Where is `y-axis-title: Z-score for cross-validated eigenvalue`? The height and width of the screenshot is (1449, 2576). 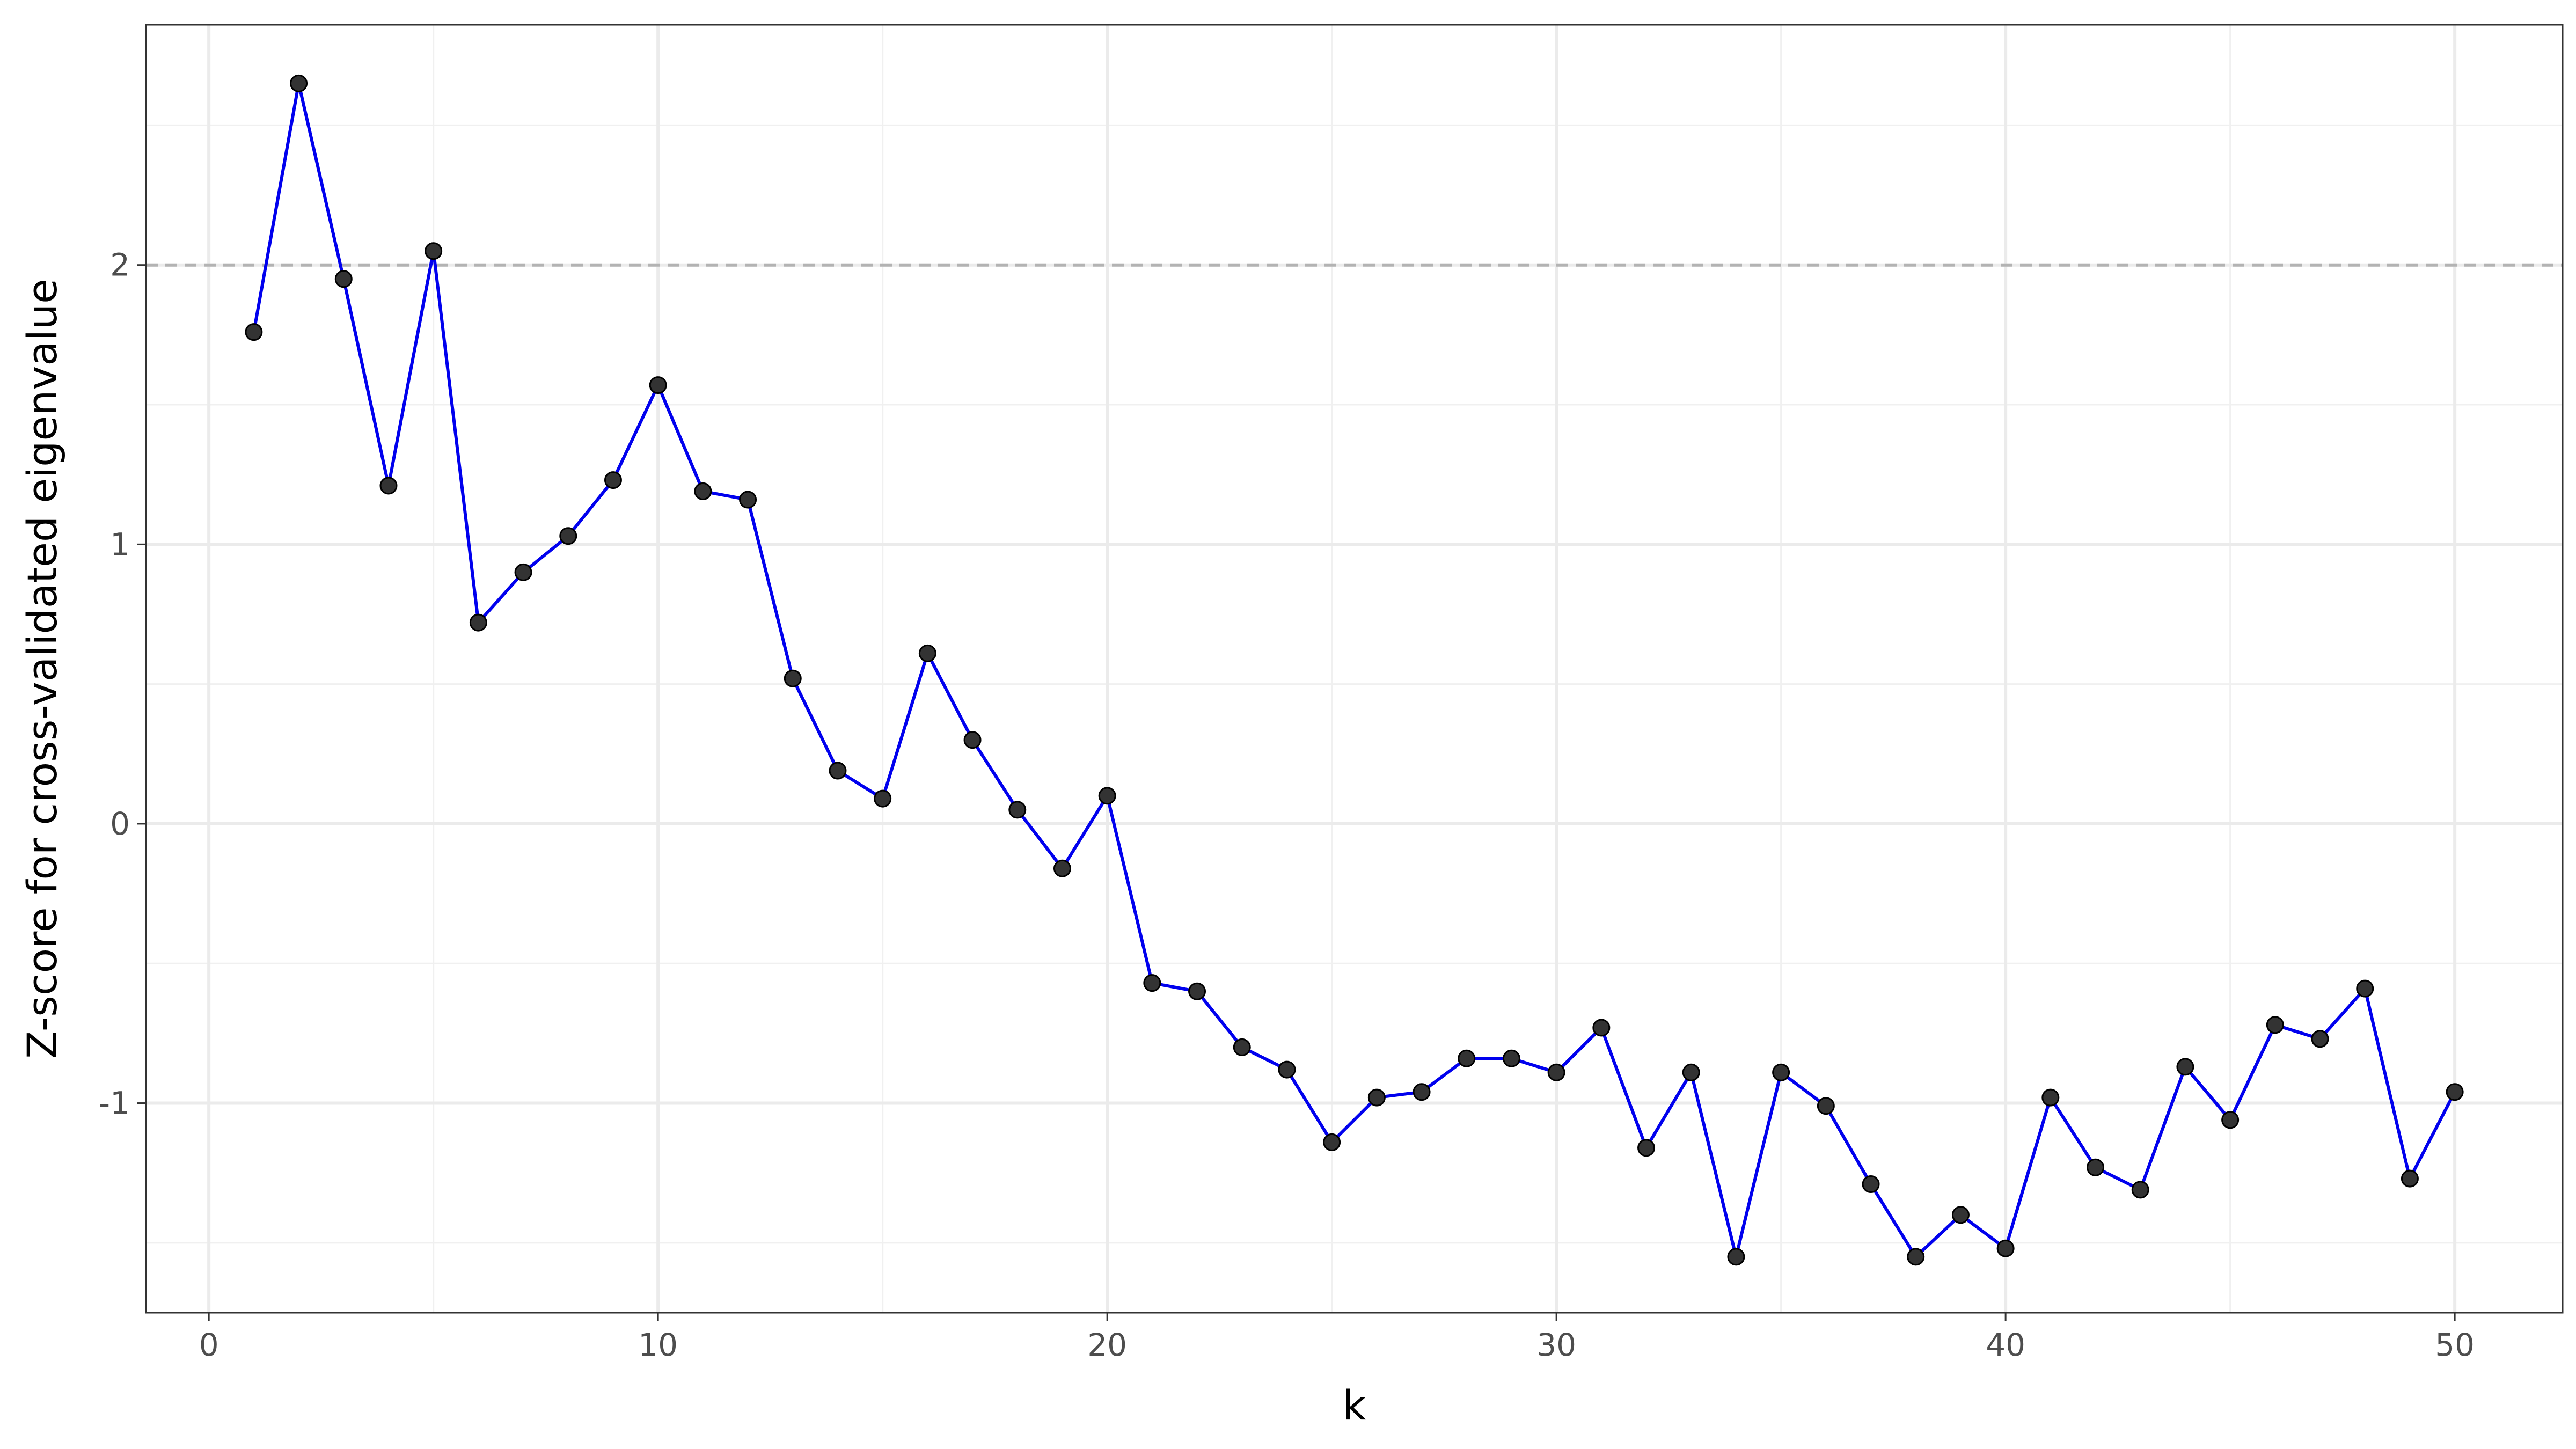
y-axis-title: Z-score for cross-validated eigenvalue is located at coordinates (42, 669).